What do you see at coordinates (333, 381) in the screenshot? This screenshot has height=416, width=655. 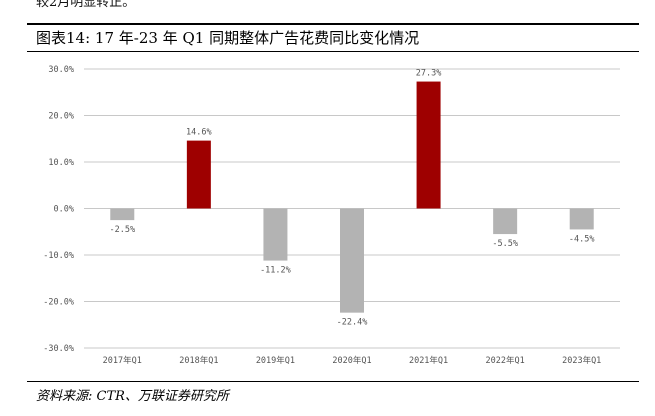 I see `source-top-rule` at bounding box center [333, 381].